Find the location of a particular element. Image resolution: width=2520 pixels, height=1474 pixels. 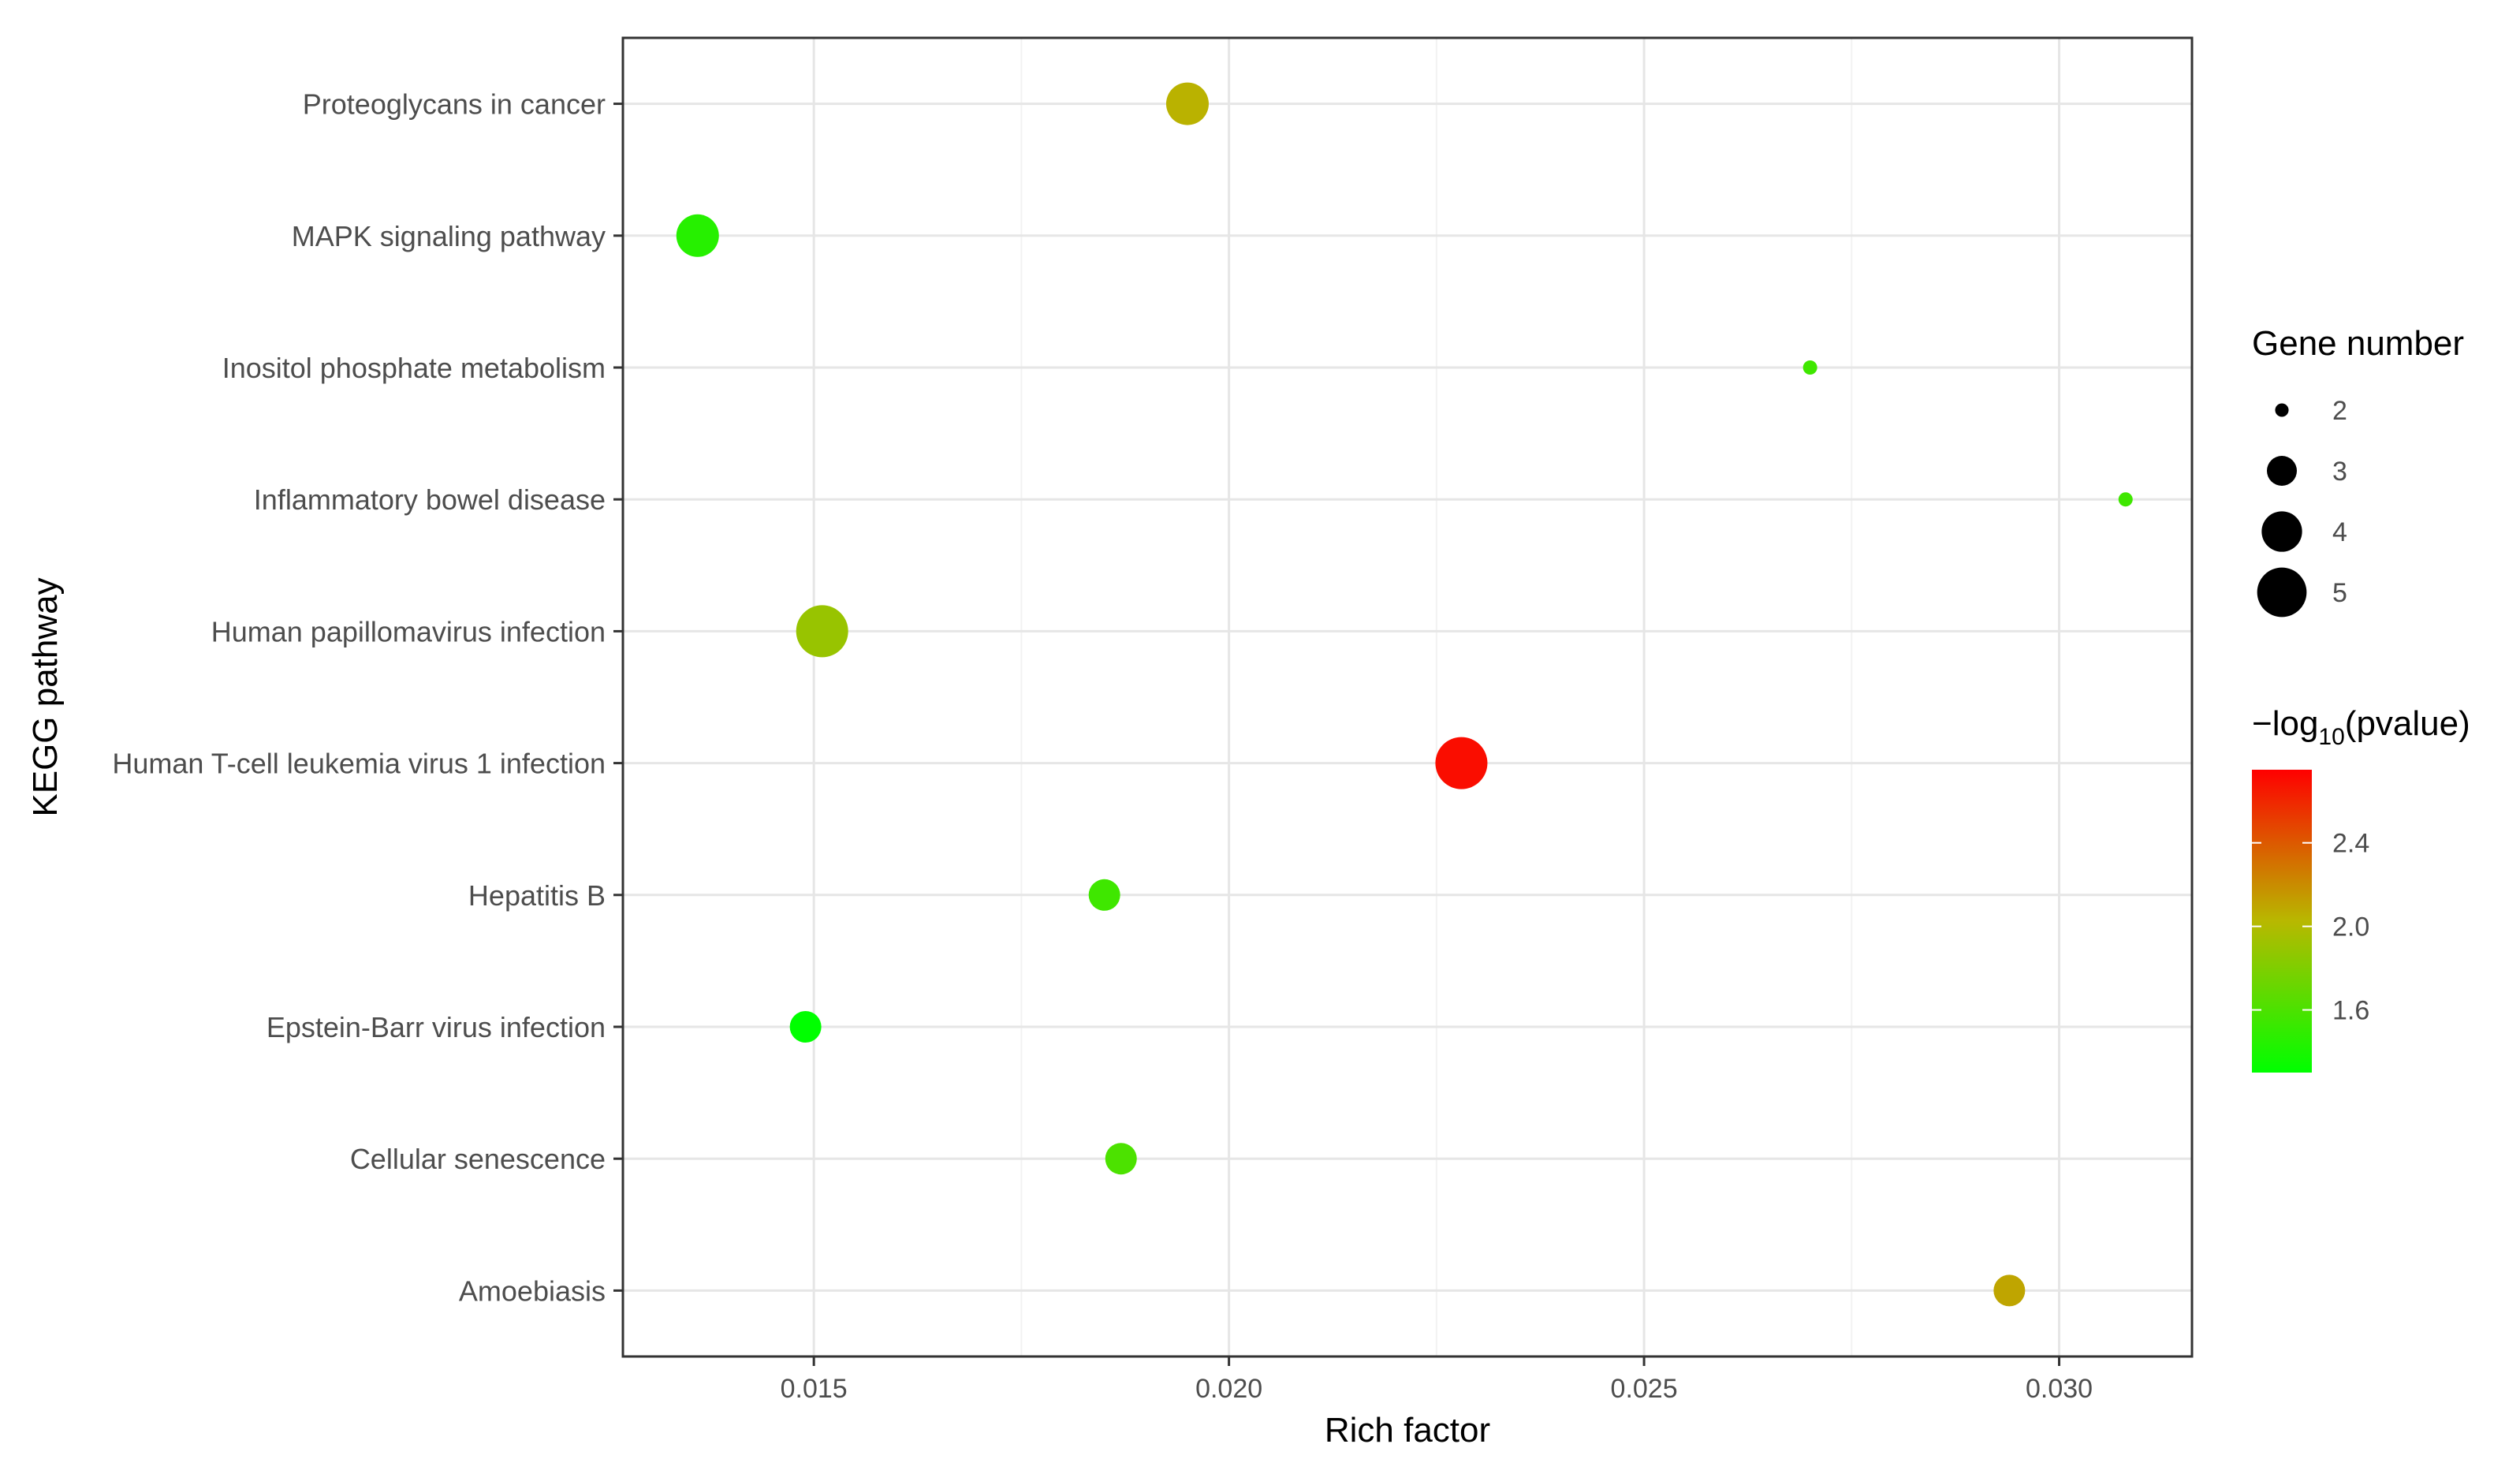

x-tick-label: 0.025 is located at coordinates (1644, 1389).